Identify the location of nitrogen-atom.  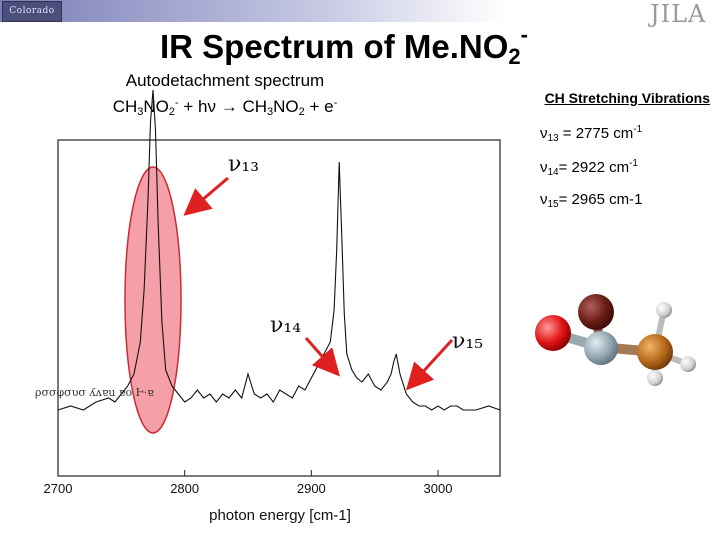
(601, 348).